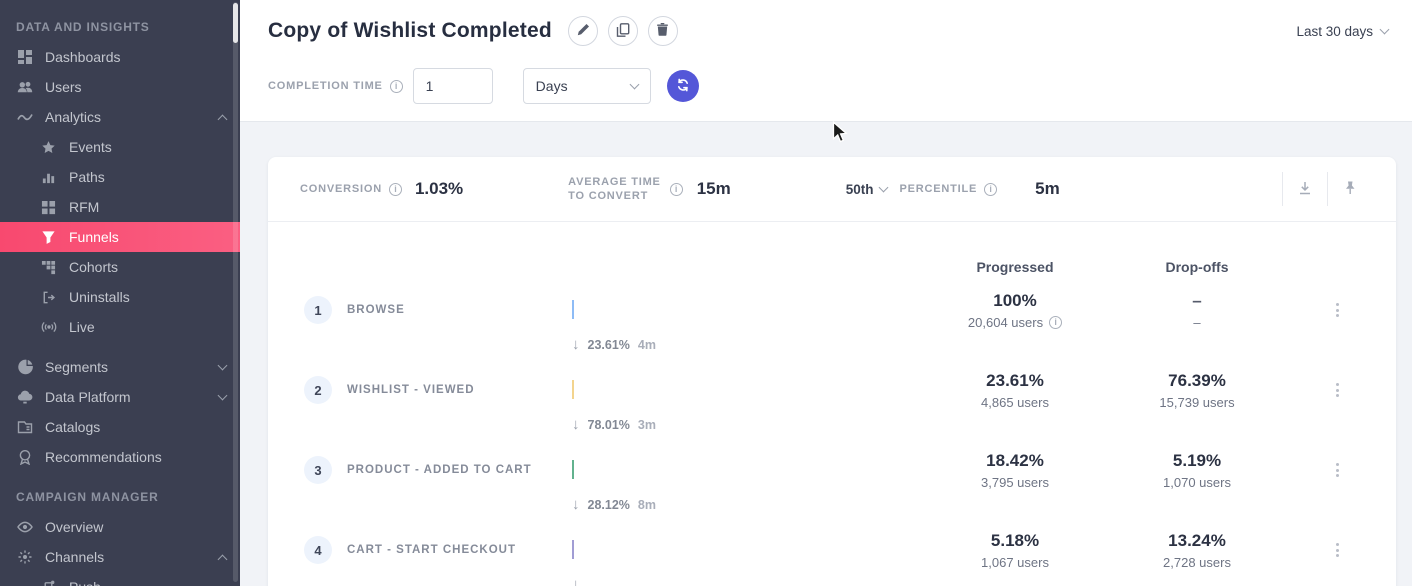  I want to click on progressed-pct: 23.61%, so click(1015, 380).